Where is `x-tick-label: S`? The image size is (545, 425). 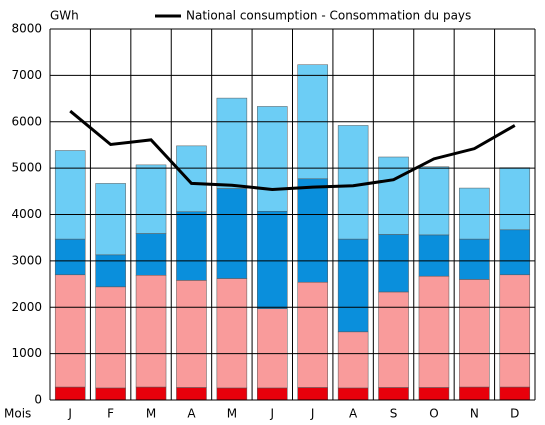 x-tick-label: S is located at coordinates (394, 414).